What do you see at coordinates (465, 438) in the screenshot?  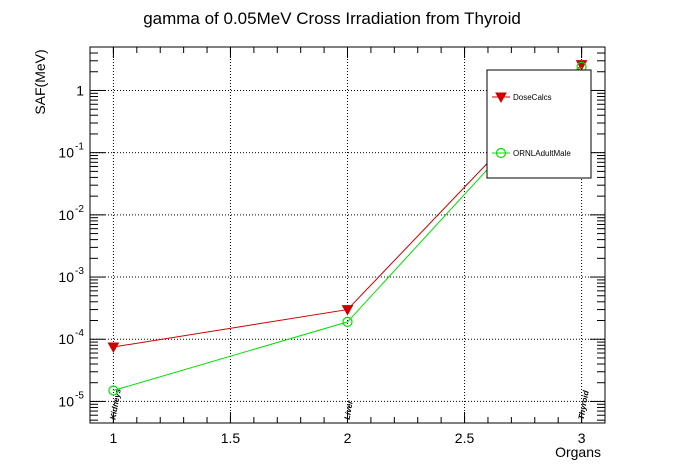 I see `x-tick-label: 2.5` at bounding box center [465, 438].